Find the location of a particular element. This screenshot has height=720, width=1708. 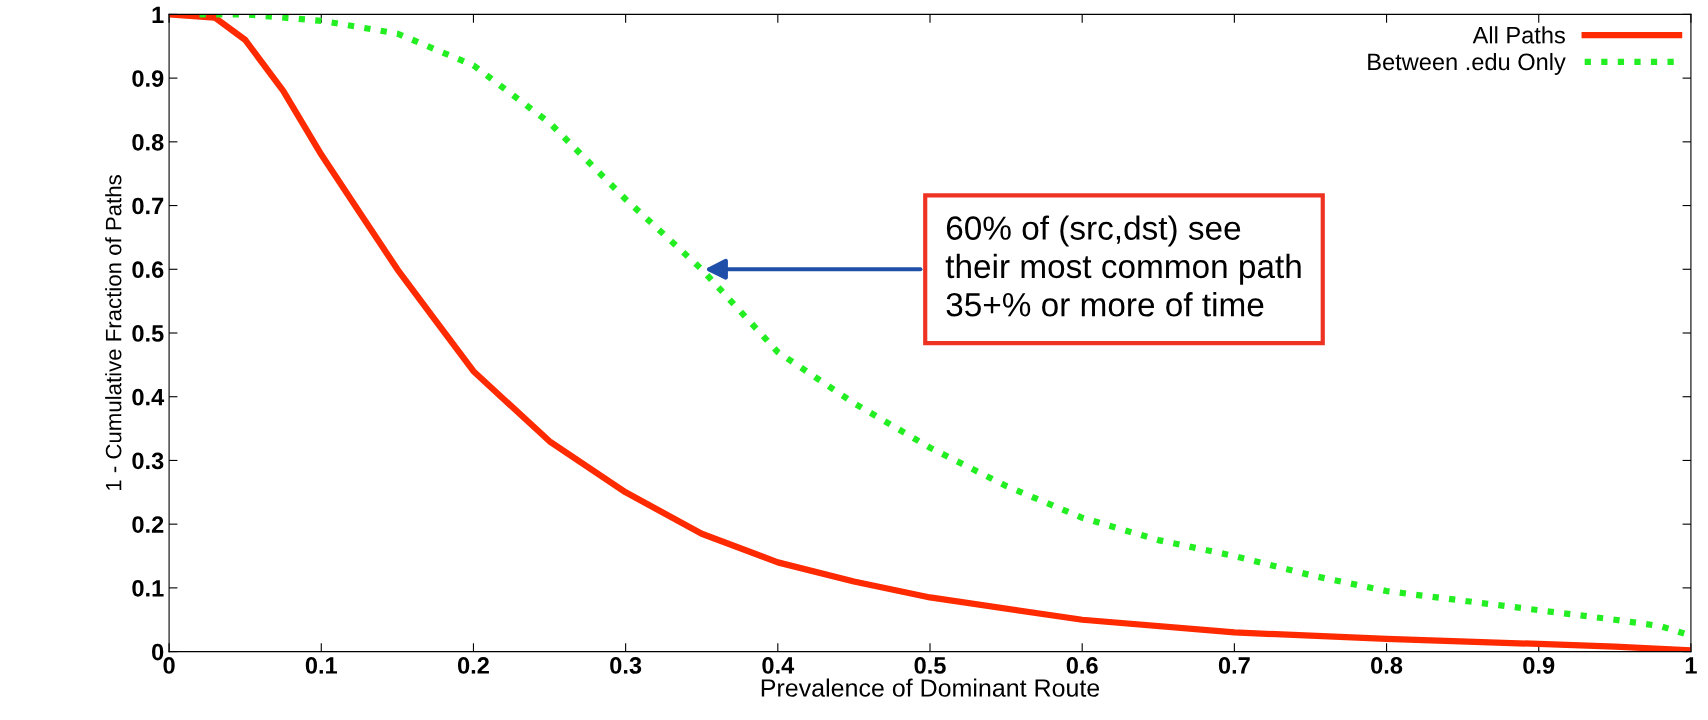

y-tick-label: 1 is located at coordinates (158, 14).